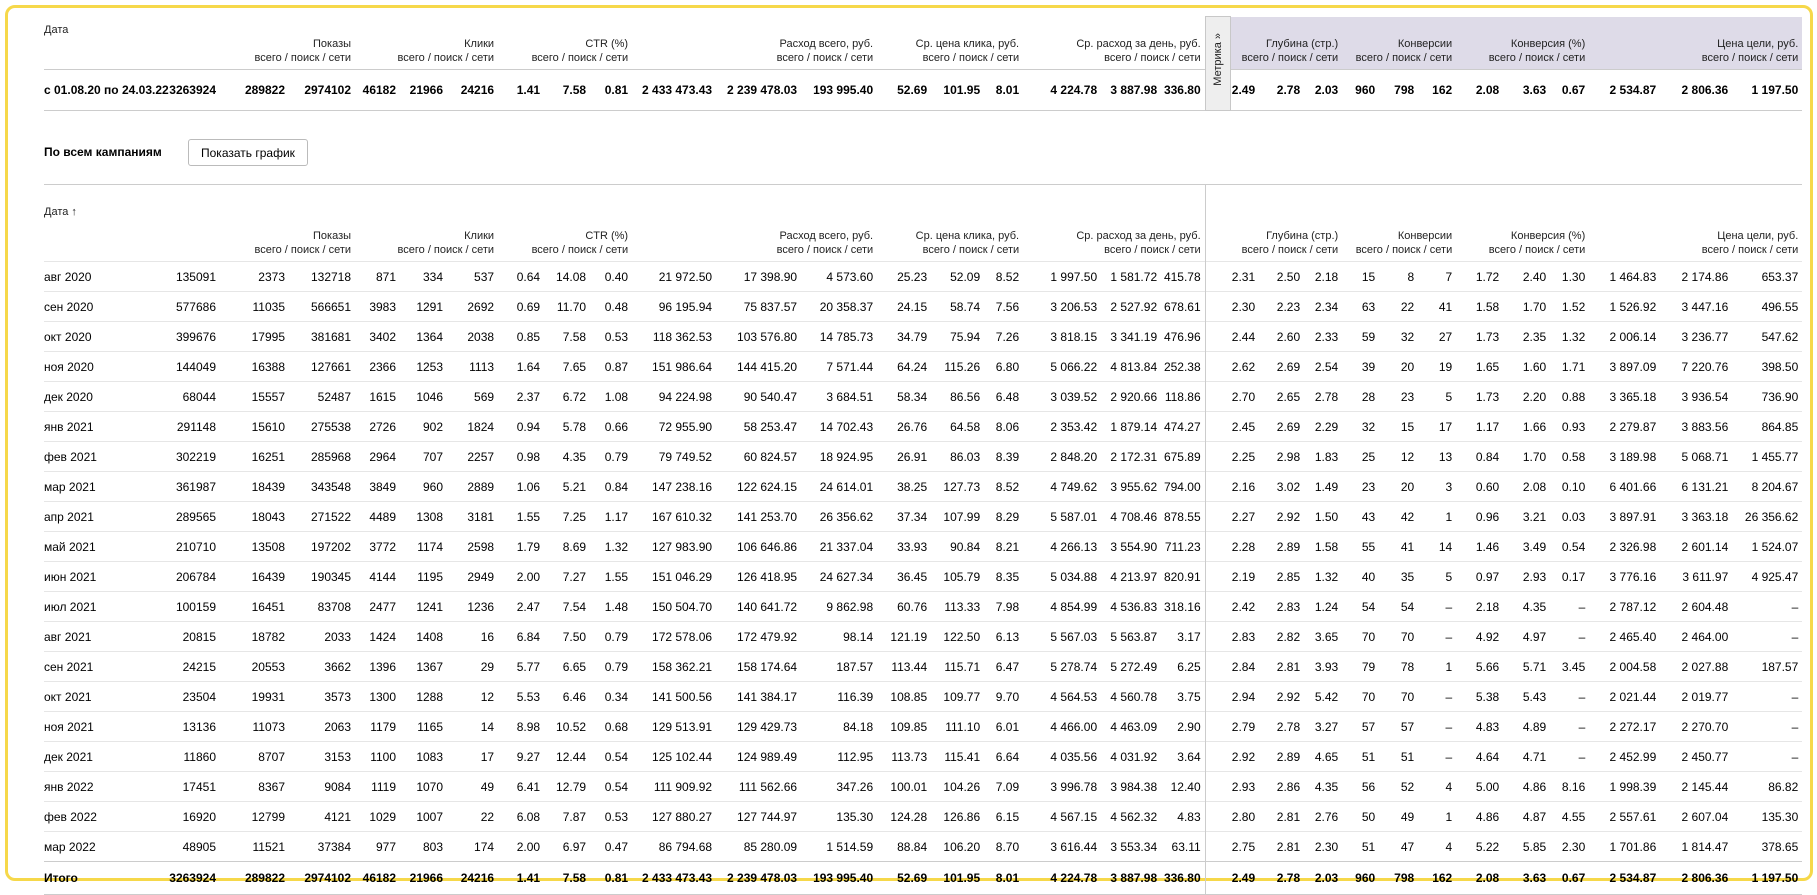 This screenshot has width=1817, height=895. I want to click on cell: 19931, so click(254, 696).